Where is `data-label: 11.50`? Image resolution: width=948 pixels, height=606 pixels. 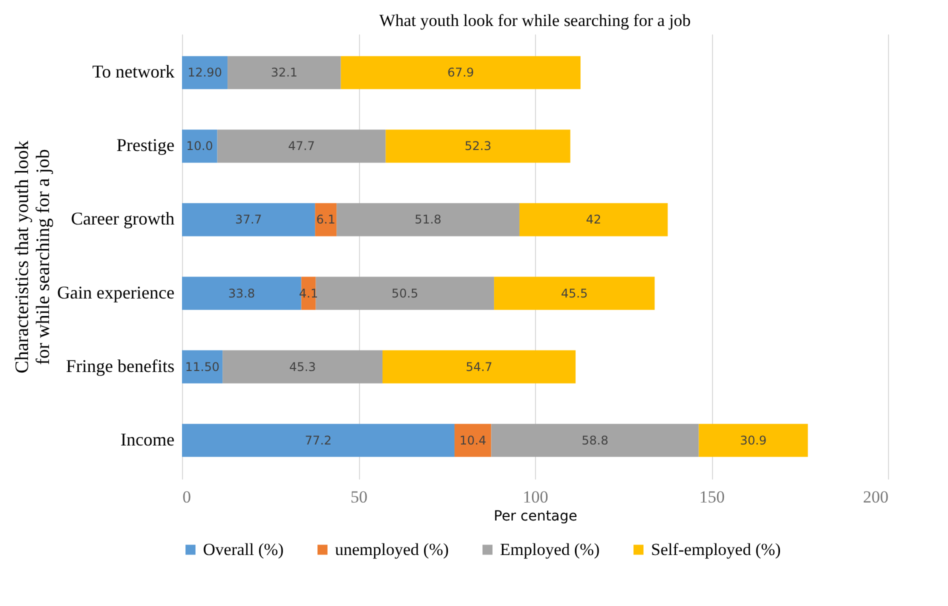
data-label: 11.50 is located at coordinates (202, 367).